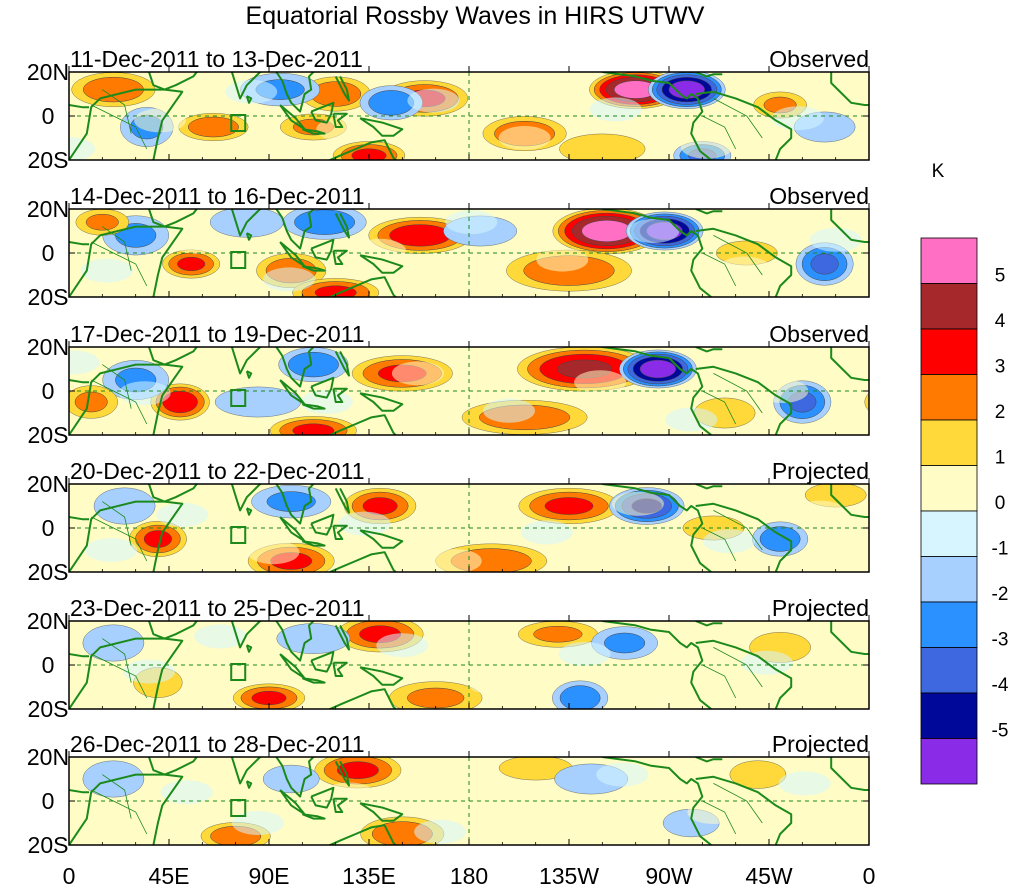 This screenshot has width=1015, height=890. Describe the element at coordinates (475, 16) in the screenshot. I see `figure-title: Equatorial Rossby Waves in HIRS UTWV` at that location.